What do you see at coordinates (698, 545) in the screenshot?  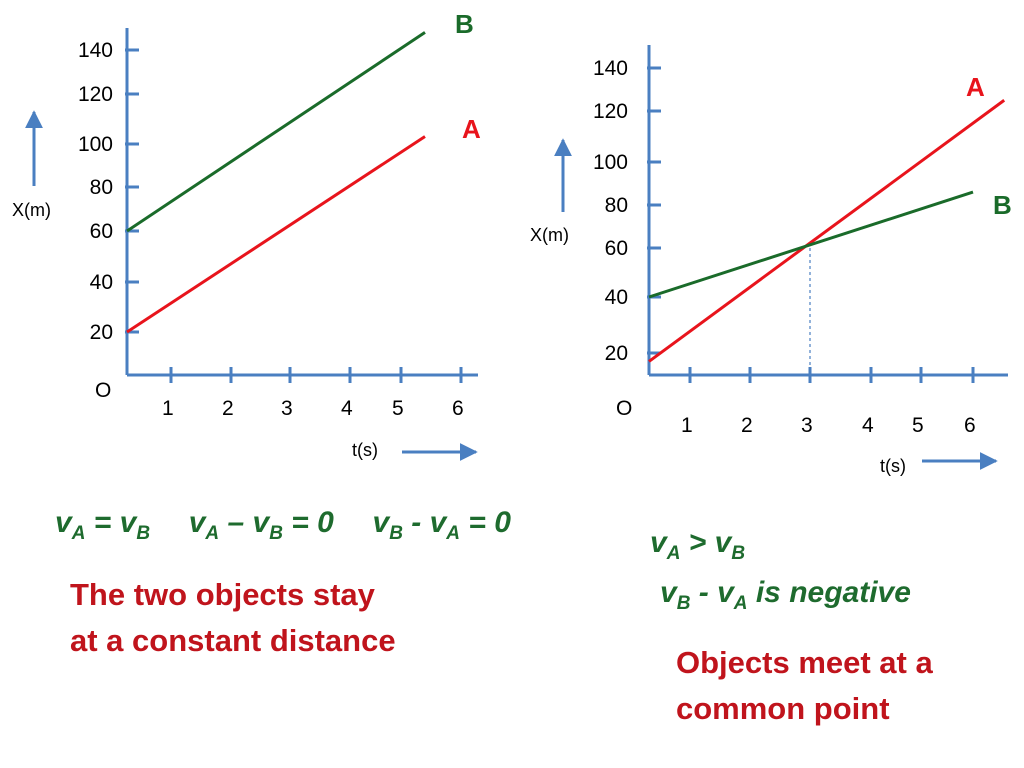 I see `right-velocity-comparison: vA > vB` at bounding box center [698, 545].